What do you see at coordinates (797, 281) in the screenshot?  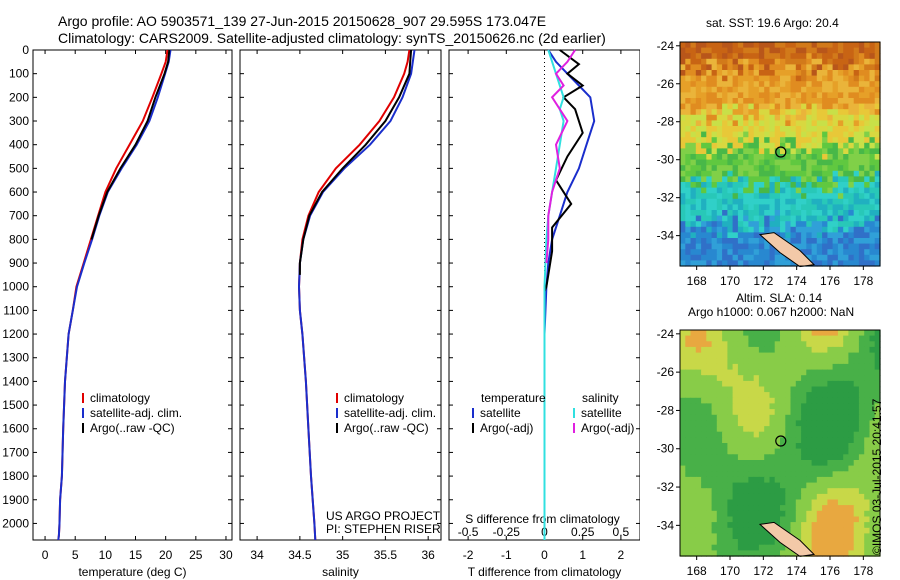 I see `x-tick-label: 174` at bounding box center [797, 281].